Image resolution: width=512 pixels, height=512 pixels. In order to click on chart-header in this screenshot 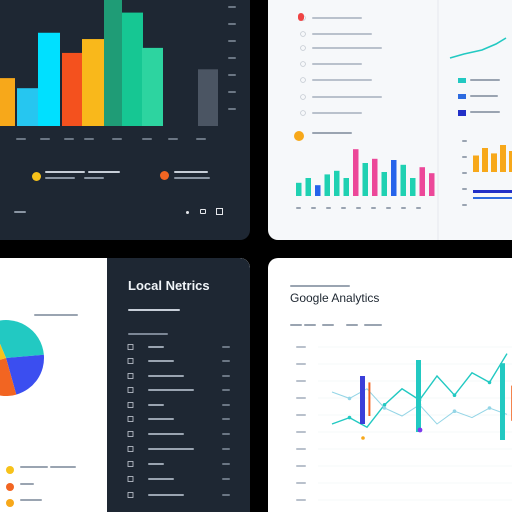, I will do `click(332, 133)`.